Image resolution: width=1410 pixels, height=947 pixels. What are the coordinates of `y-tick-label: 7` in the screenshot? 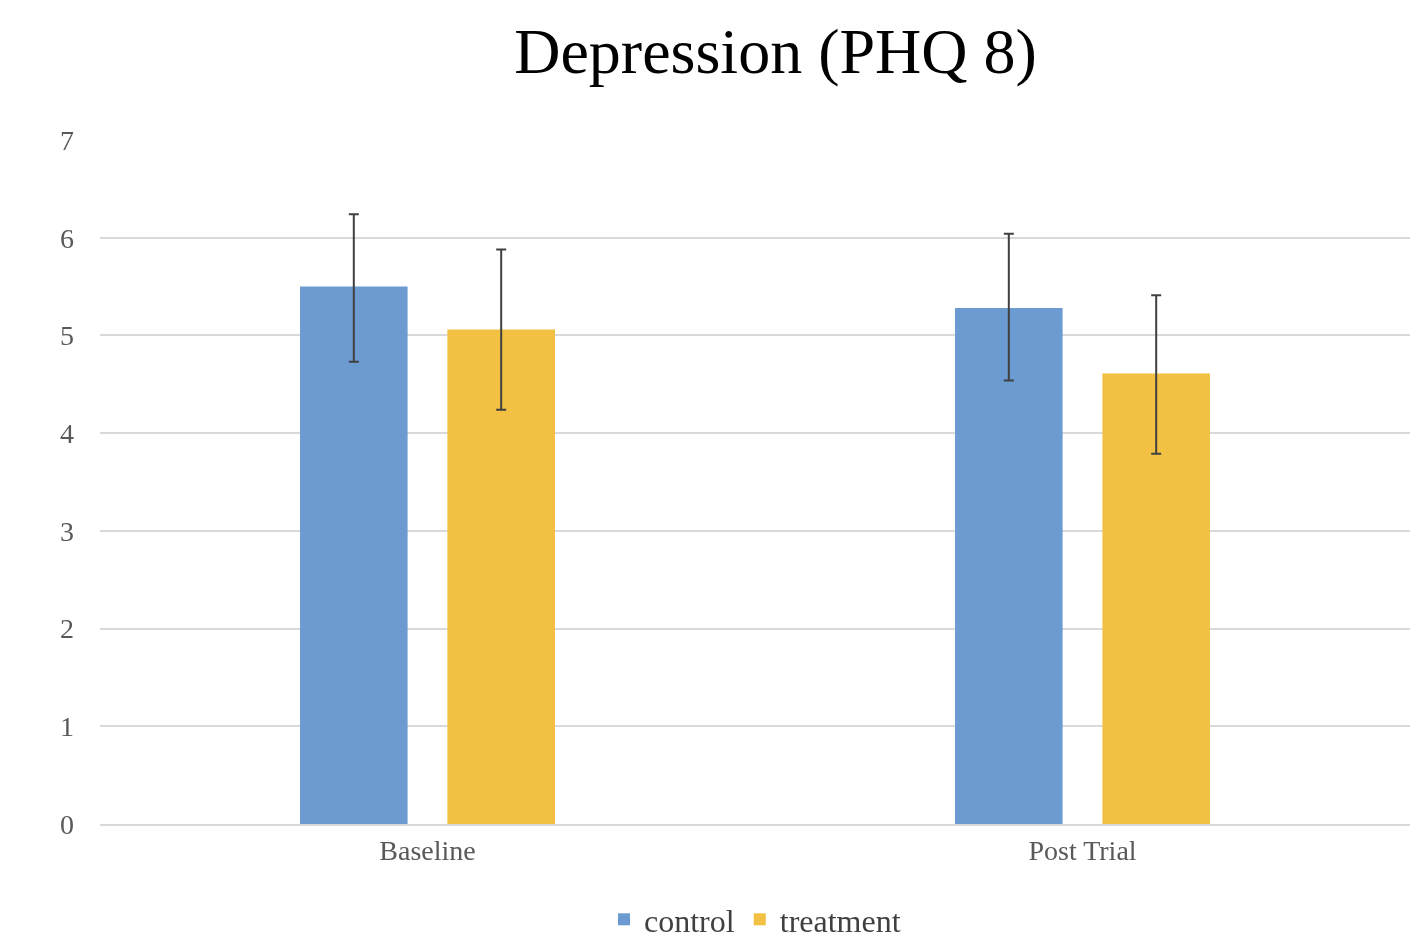 It's located at (67, 140).